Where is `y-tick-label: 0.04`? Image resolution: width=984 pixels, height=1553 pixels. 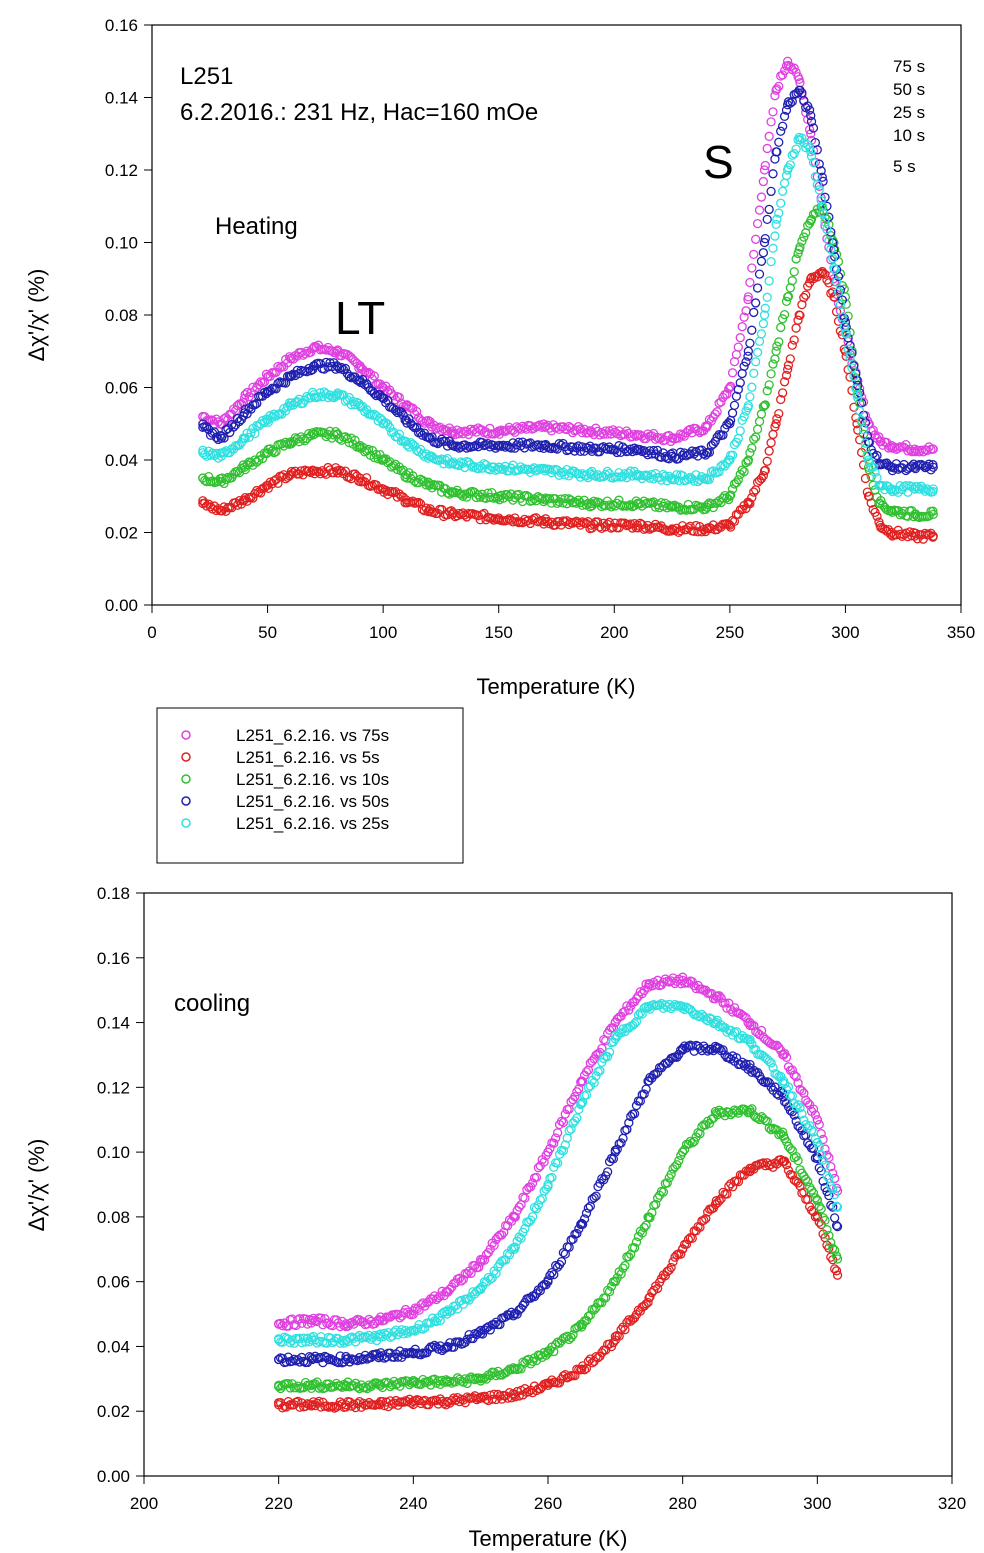
y-tick-label: 0.04 is located at coordinates (113, 1346).